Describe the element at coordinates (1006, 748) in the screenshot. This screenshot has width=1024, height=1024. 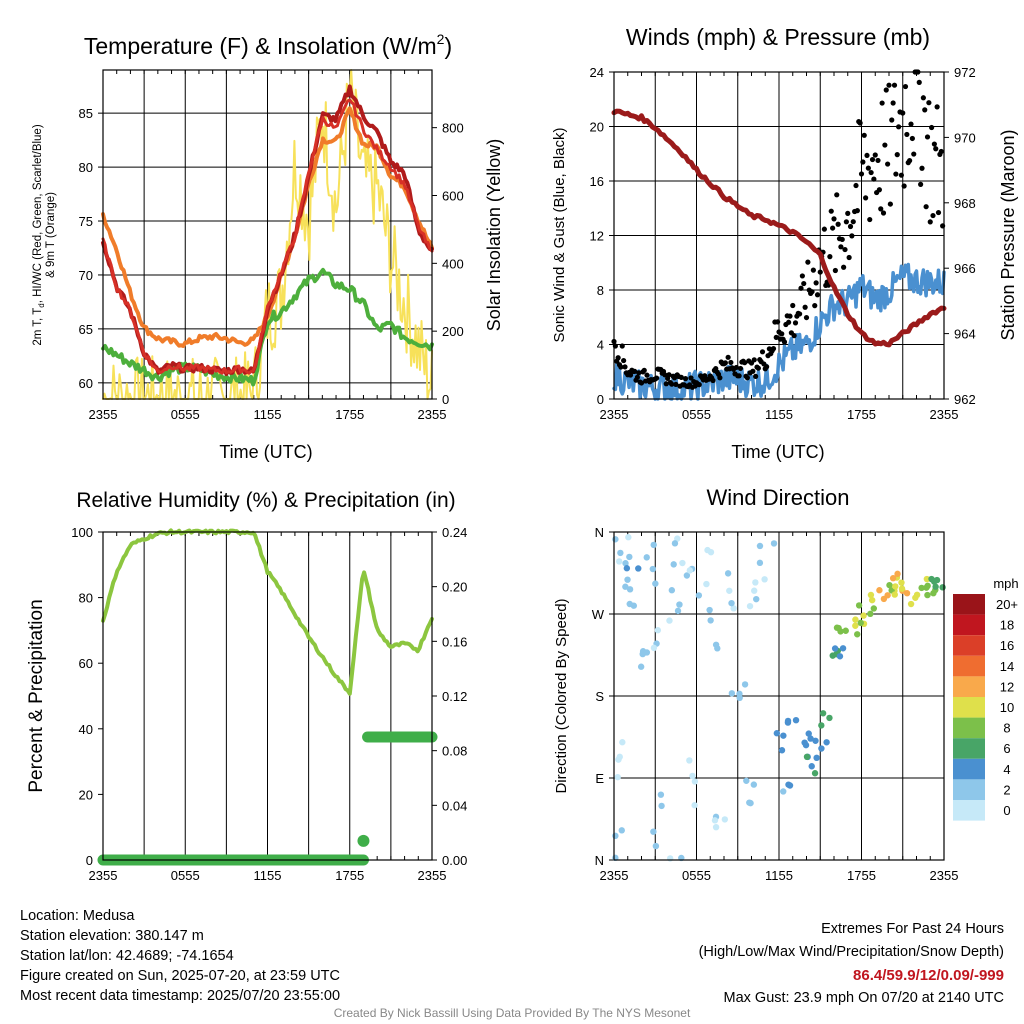
I see `dir-legend-label: 6` at that location.